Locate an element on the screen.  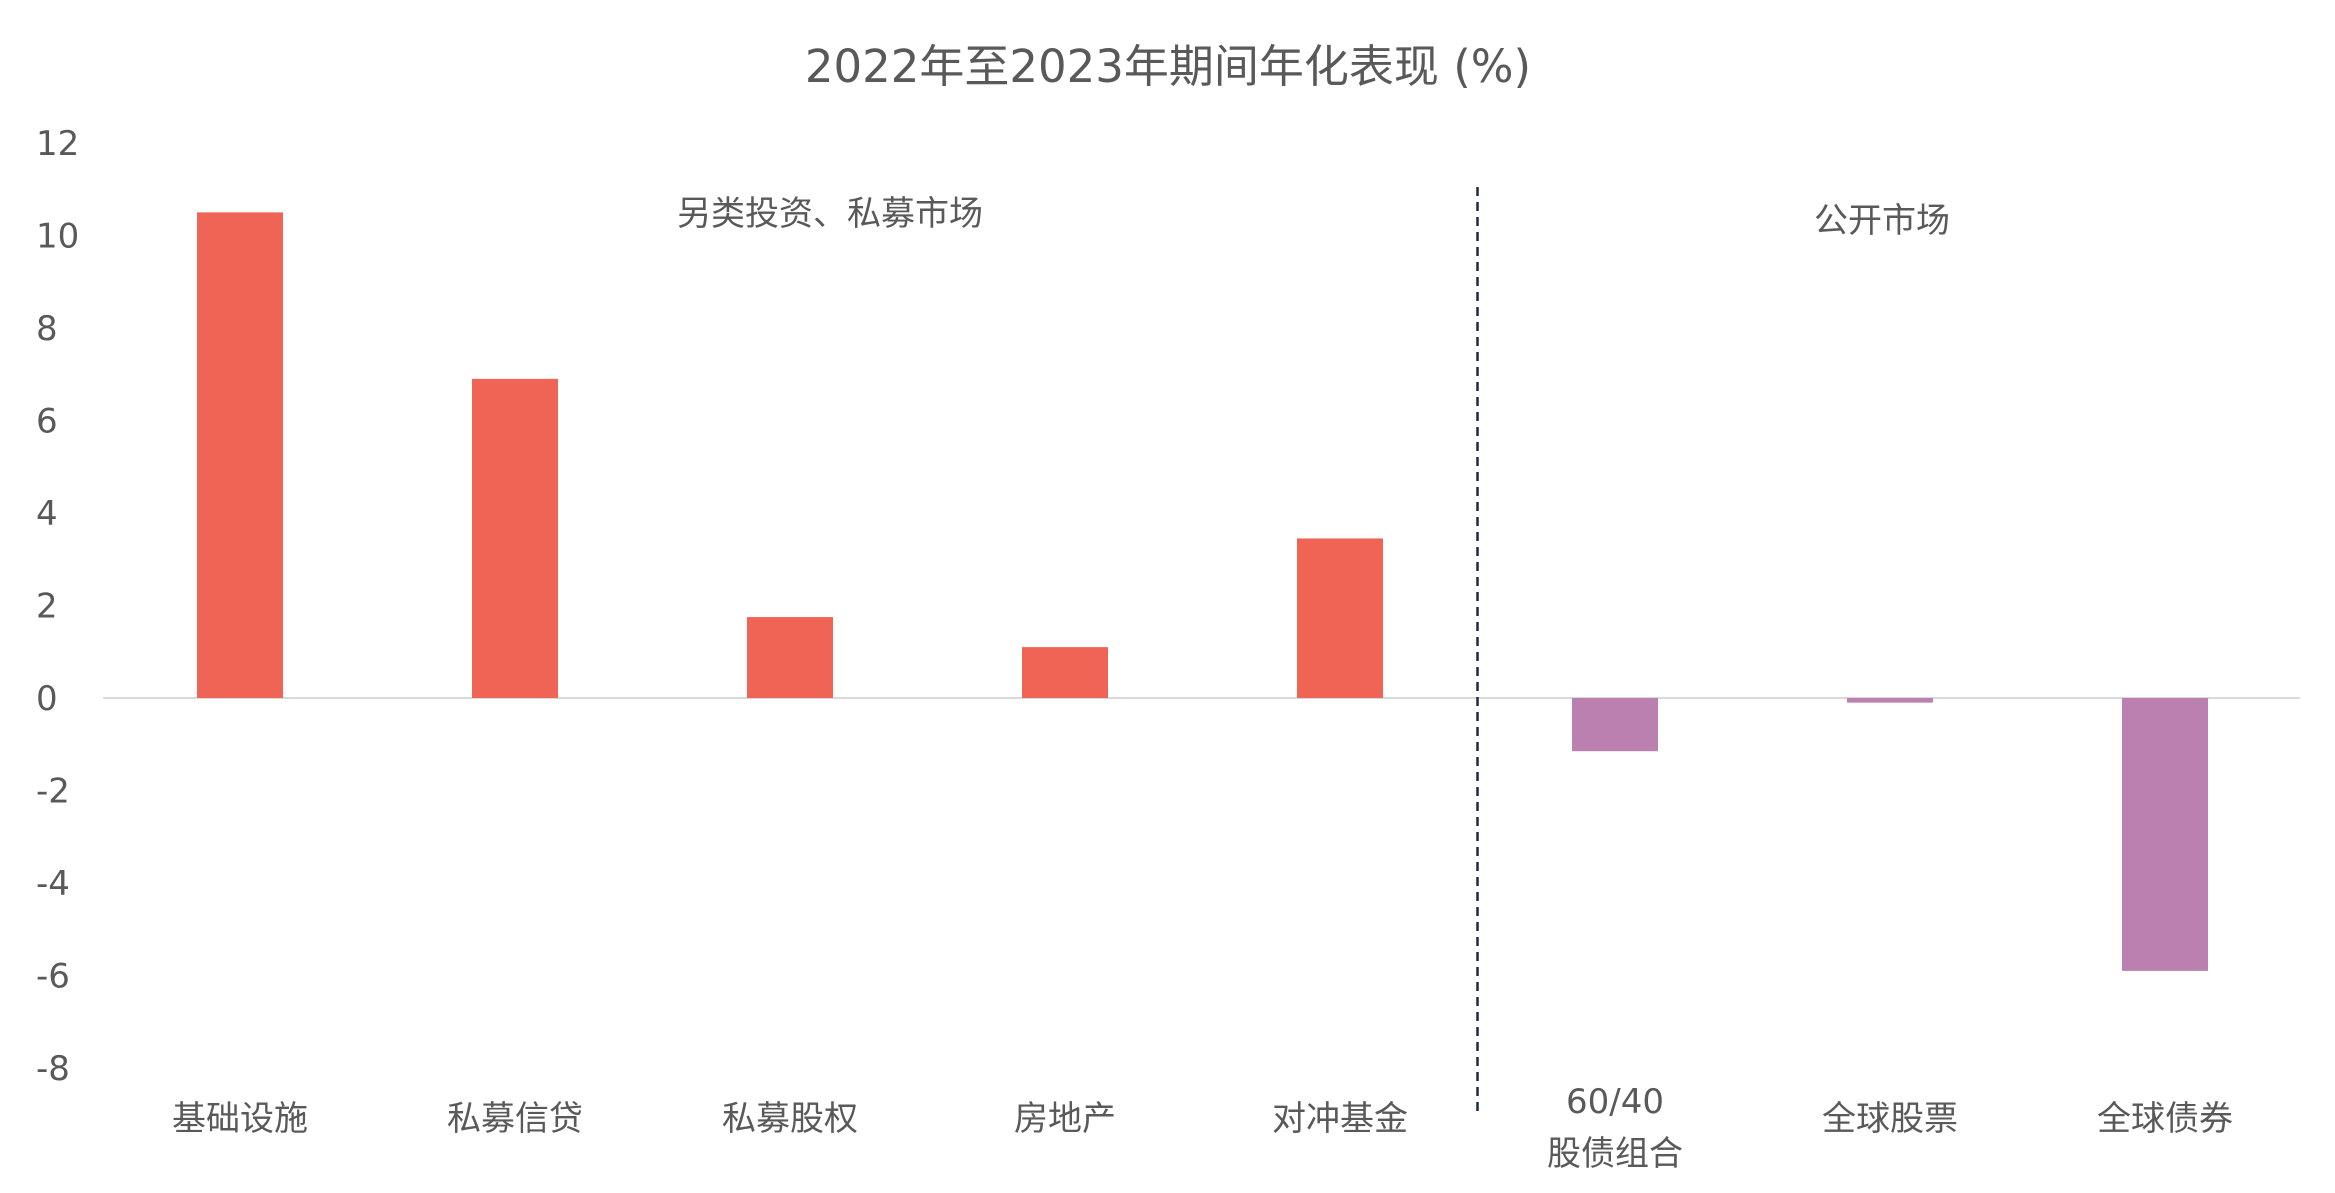
x-tick-label: 全球债券 is located at coordinates (2165, 1119).